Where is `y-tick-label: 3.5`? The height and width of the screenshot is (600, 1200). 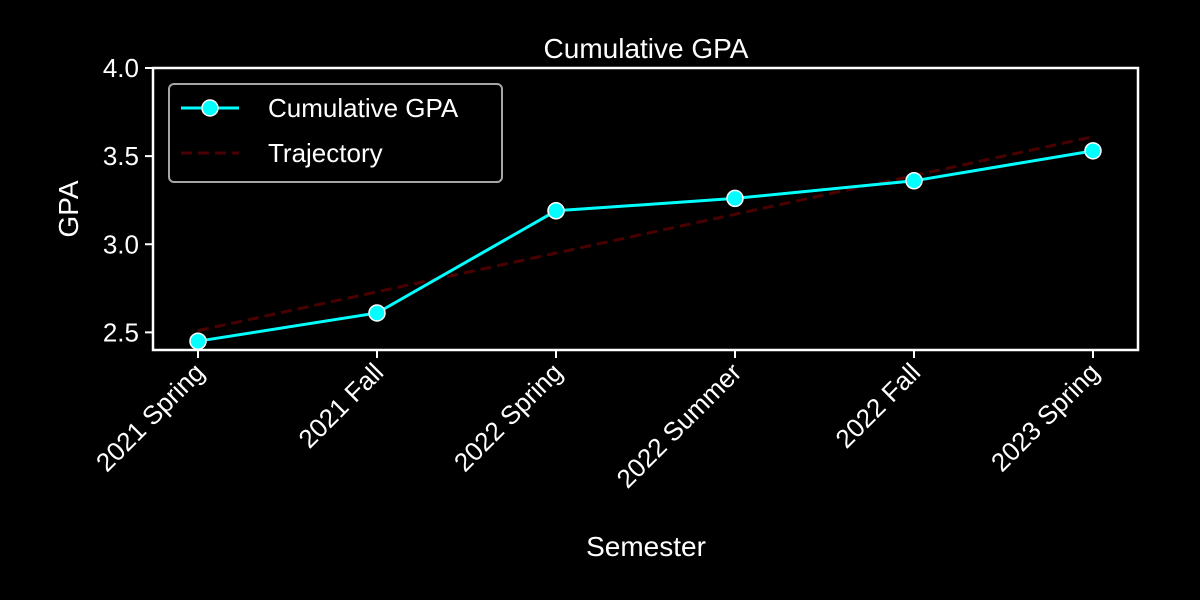 y-tick-label: 3.5 is located at coordinates (121, 156).